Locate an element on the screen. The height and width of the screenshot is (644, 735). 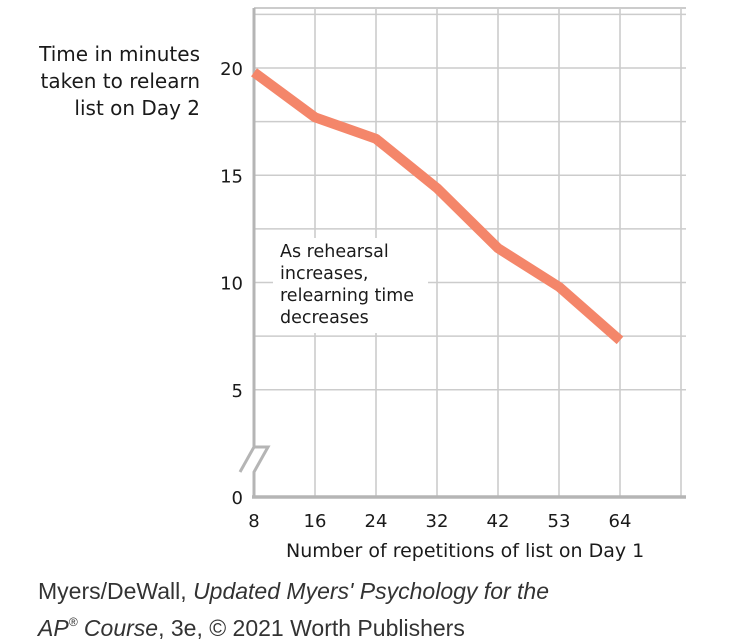
credit-line-2: AP® Course, 3e, © 2021 Worth Publishers is located at coordinates (293, 625).